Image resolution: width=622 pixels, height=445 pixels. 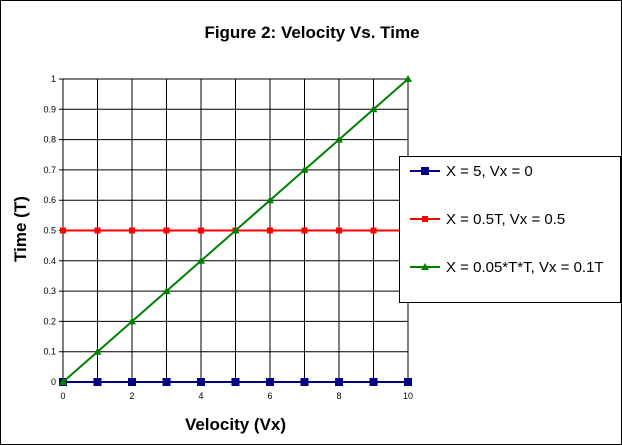 What do you see at coordinates (312, 32) in the screenshot?
I see `chart-title: Figure 2: Velocity Vs. Time` at bounding box center [312, 32].